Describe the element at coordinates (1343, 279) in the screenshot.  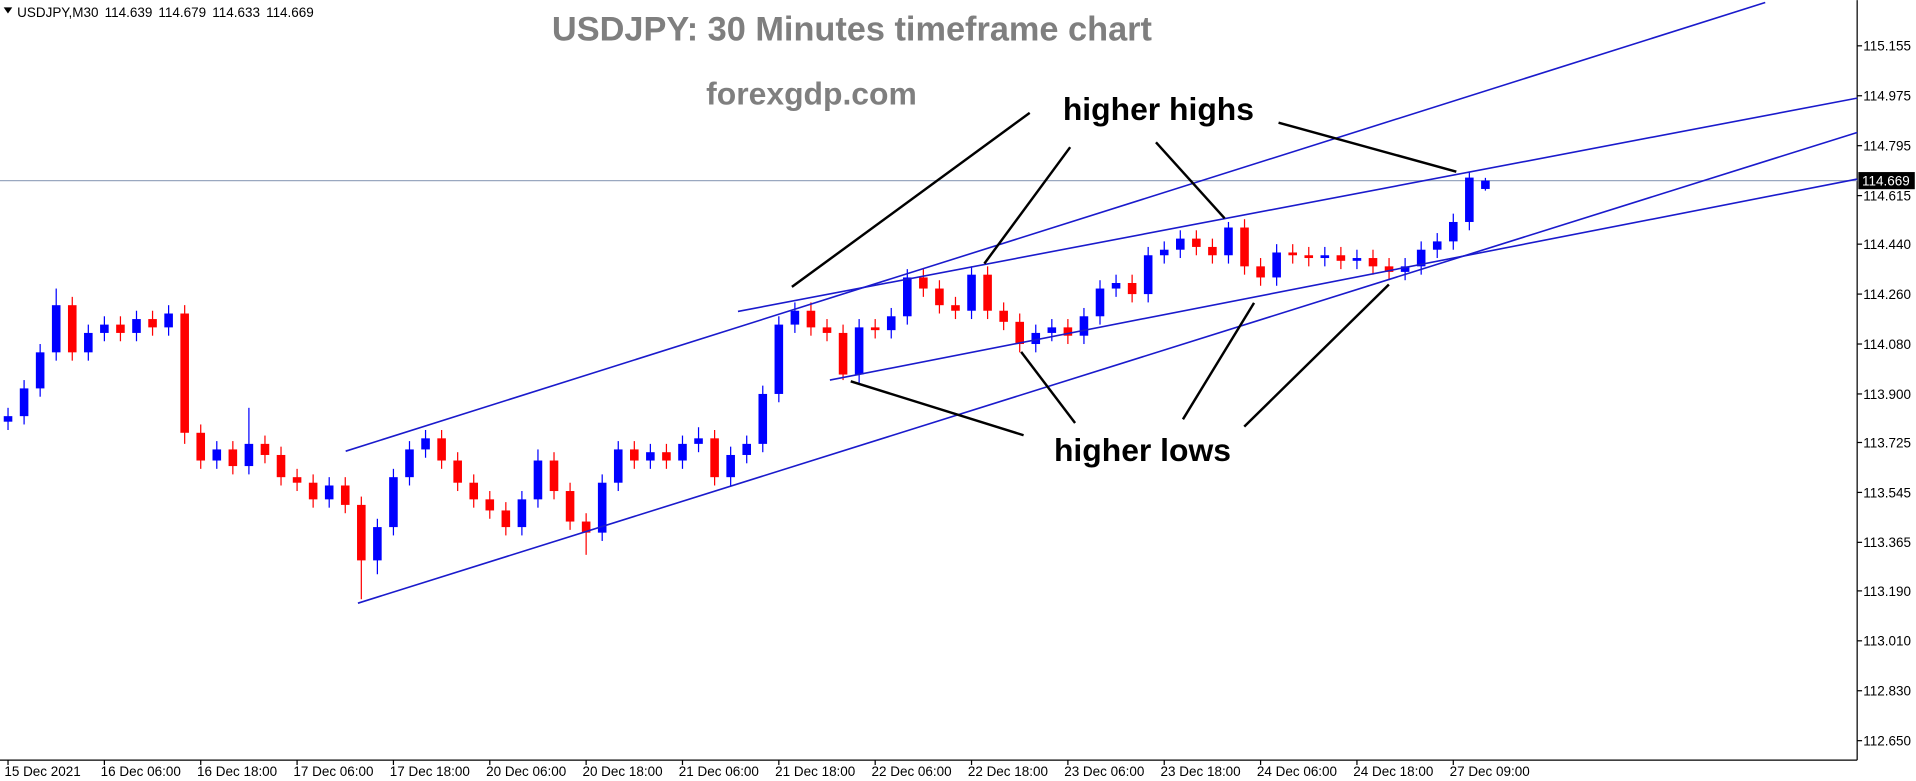
I see `trend-line` at that location.